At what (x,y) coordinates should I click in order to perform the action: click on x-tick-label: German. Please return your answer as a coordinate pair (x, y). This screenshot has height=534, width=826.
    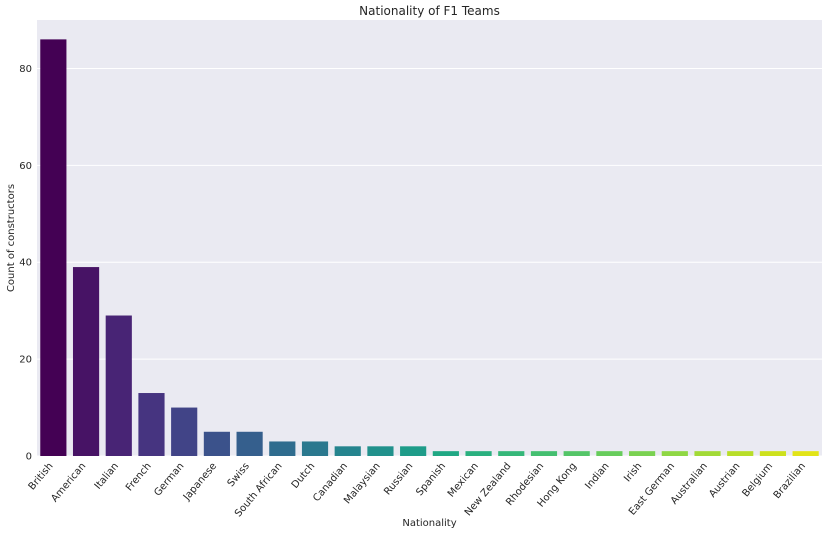
    Looking at the image, I should click on (169, 480).